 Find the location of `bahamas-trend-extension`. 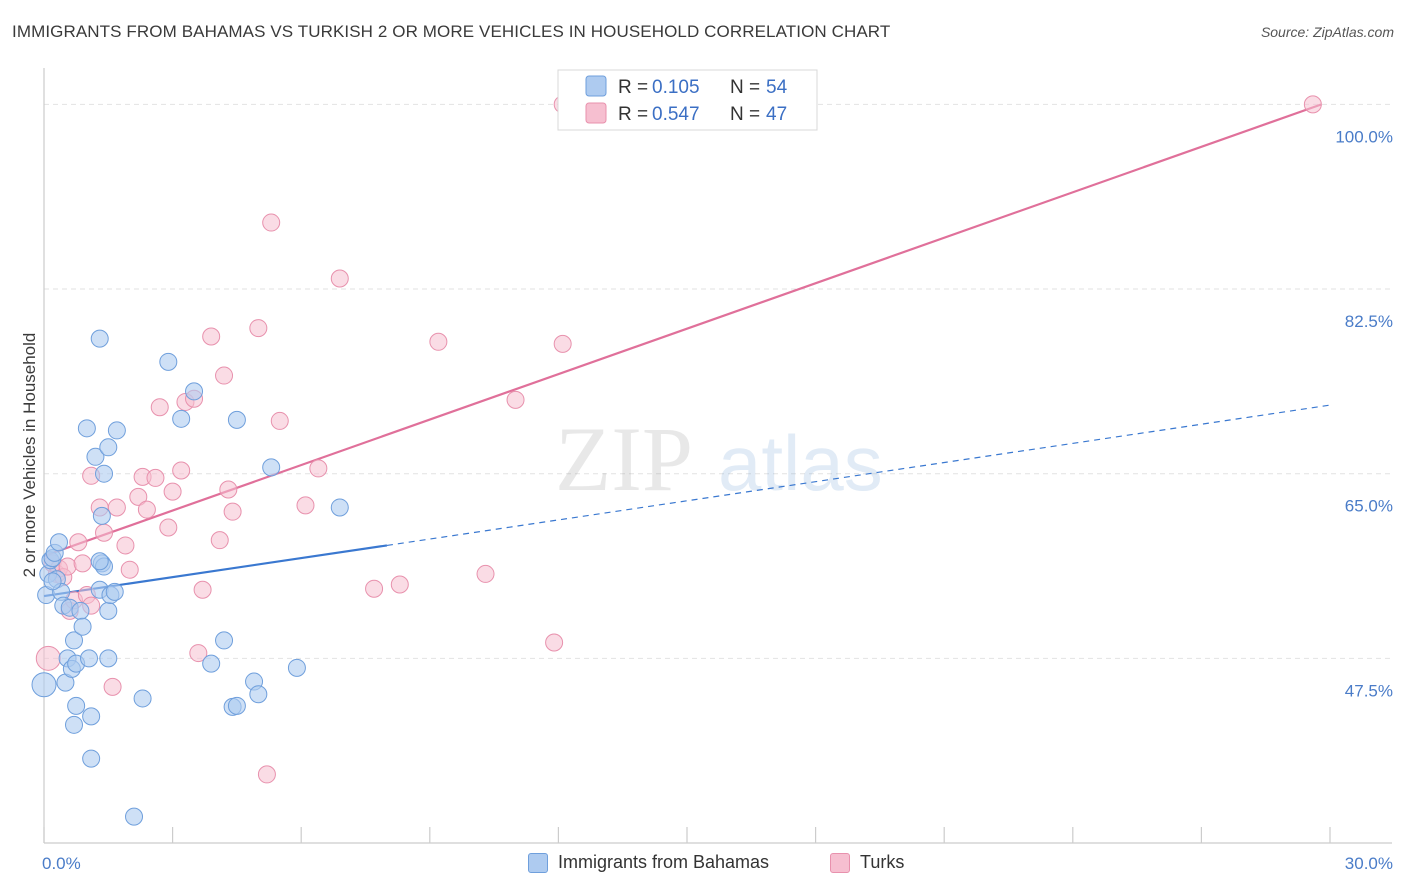

bahamas-trend-extension is located at coordinates (858, 475).